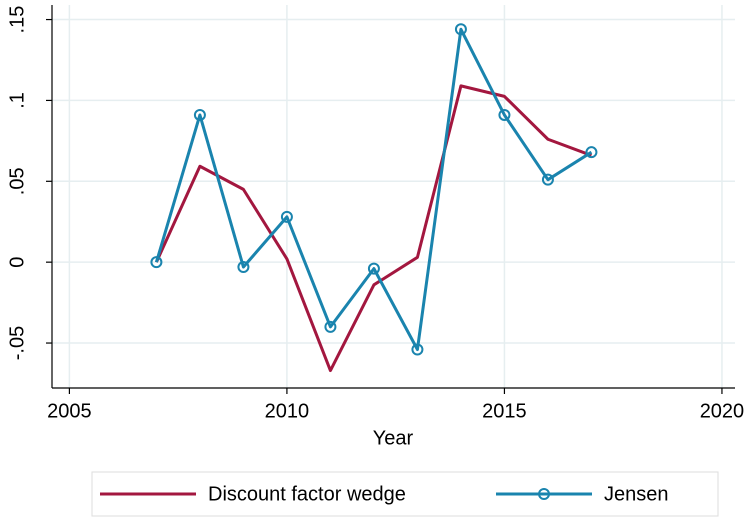 The height and width of the screenshot is (519, 751). What do you see at coordinates (636, 494) in the screenshot?
I see `legend-label: Jensen` at bounding box center [636, 494].